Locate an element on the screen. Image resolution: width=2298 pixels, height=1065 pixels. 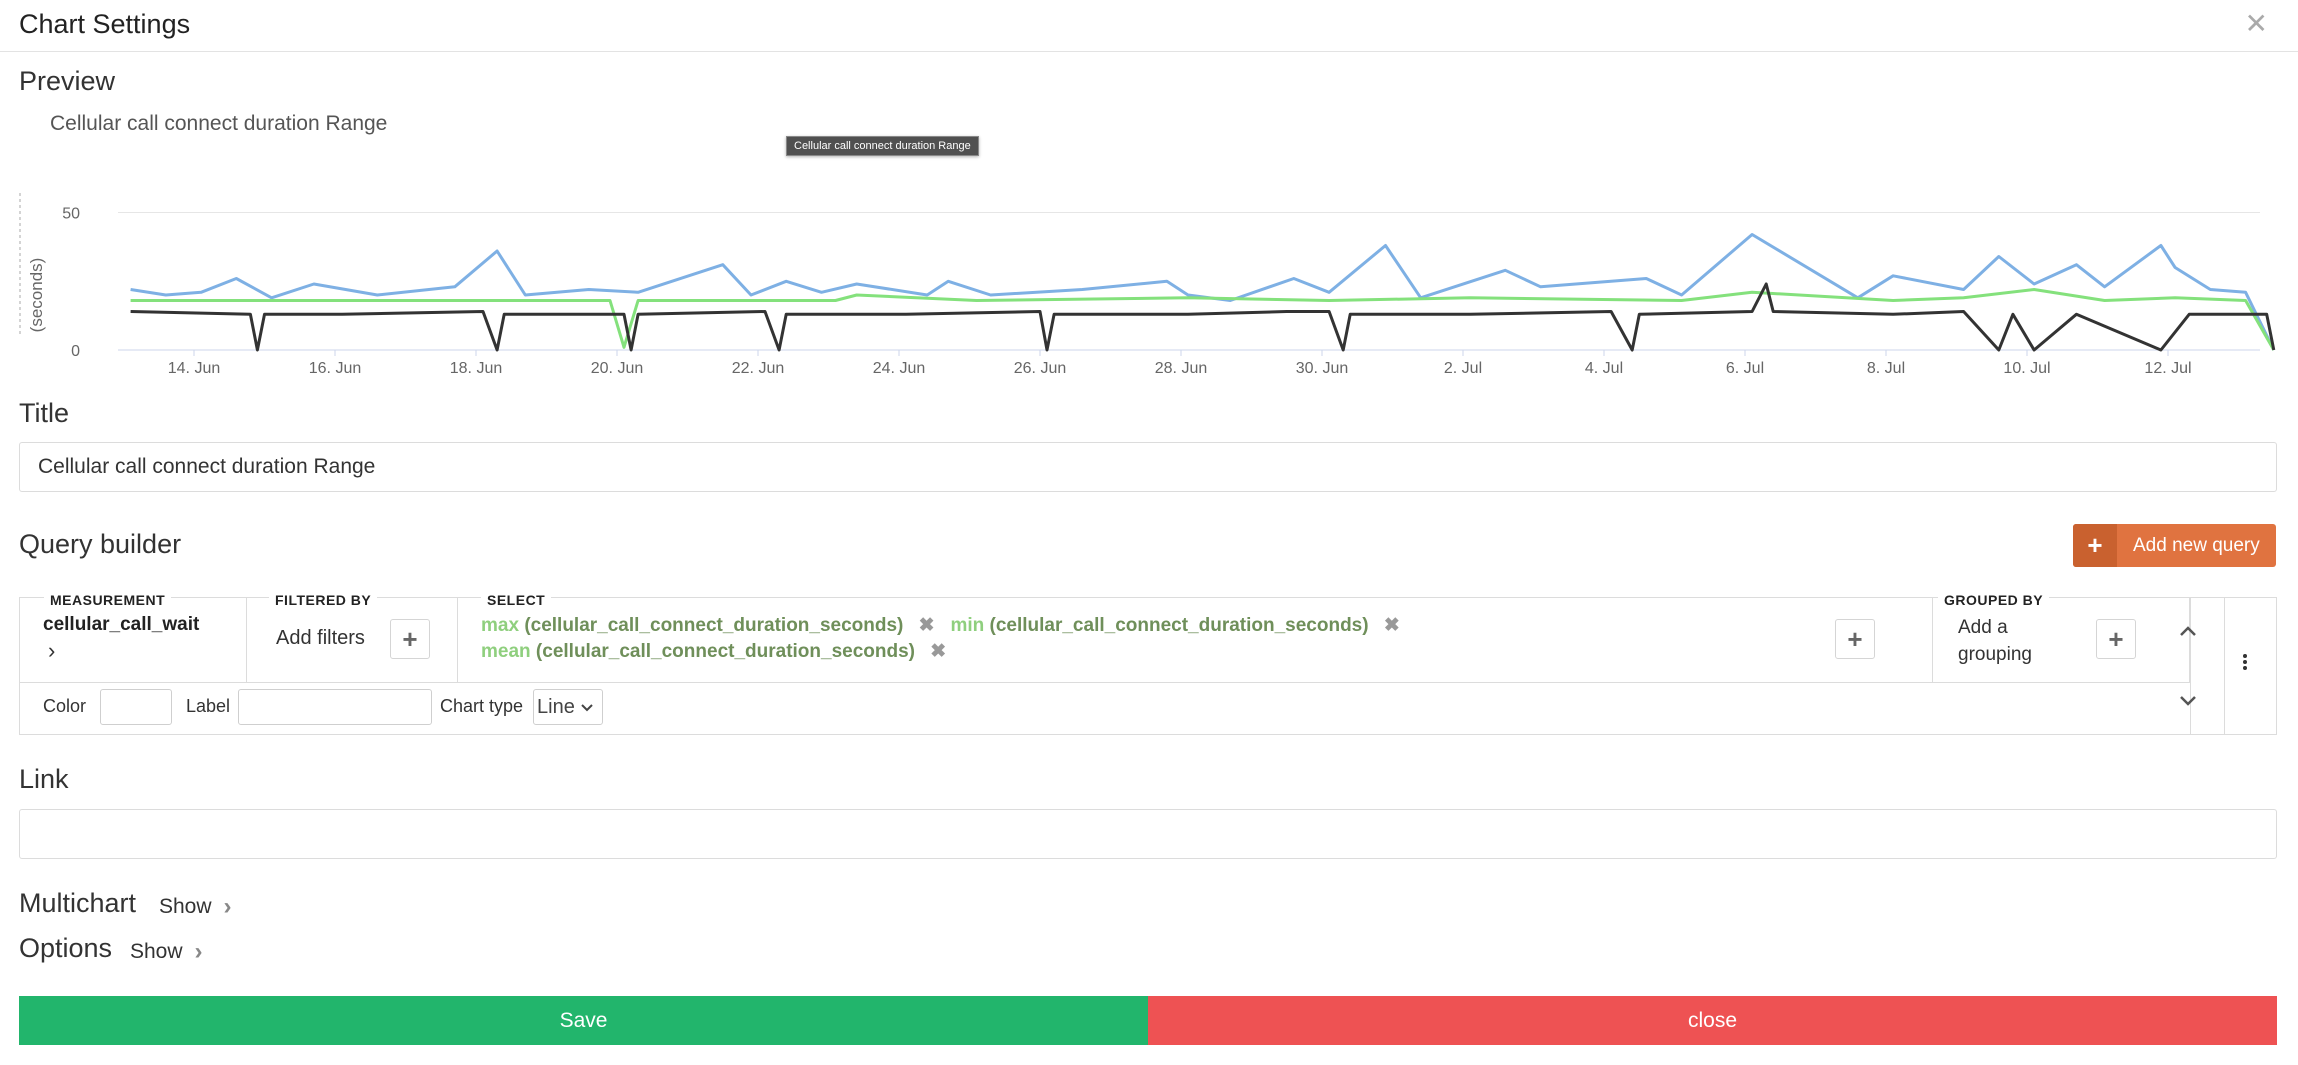
remove-min-icon: ✖ is located at coordinates (1391, 625).